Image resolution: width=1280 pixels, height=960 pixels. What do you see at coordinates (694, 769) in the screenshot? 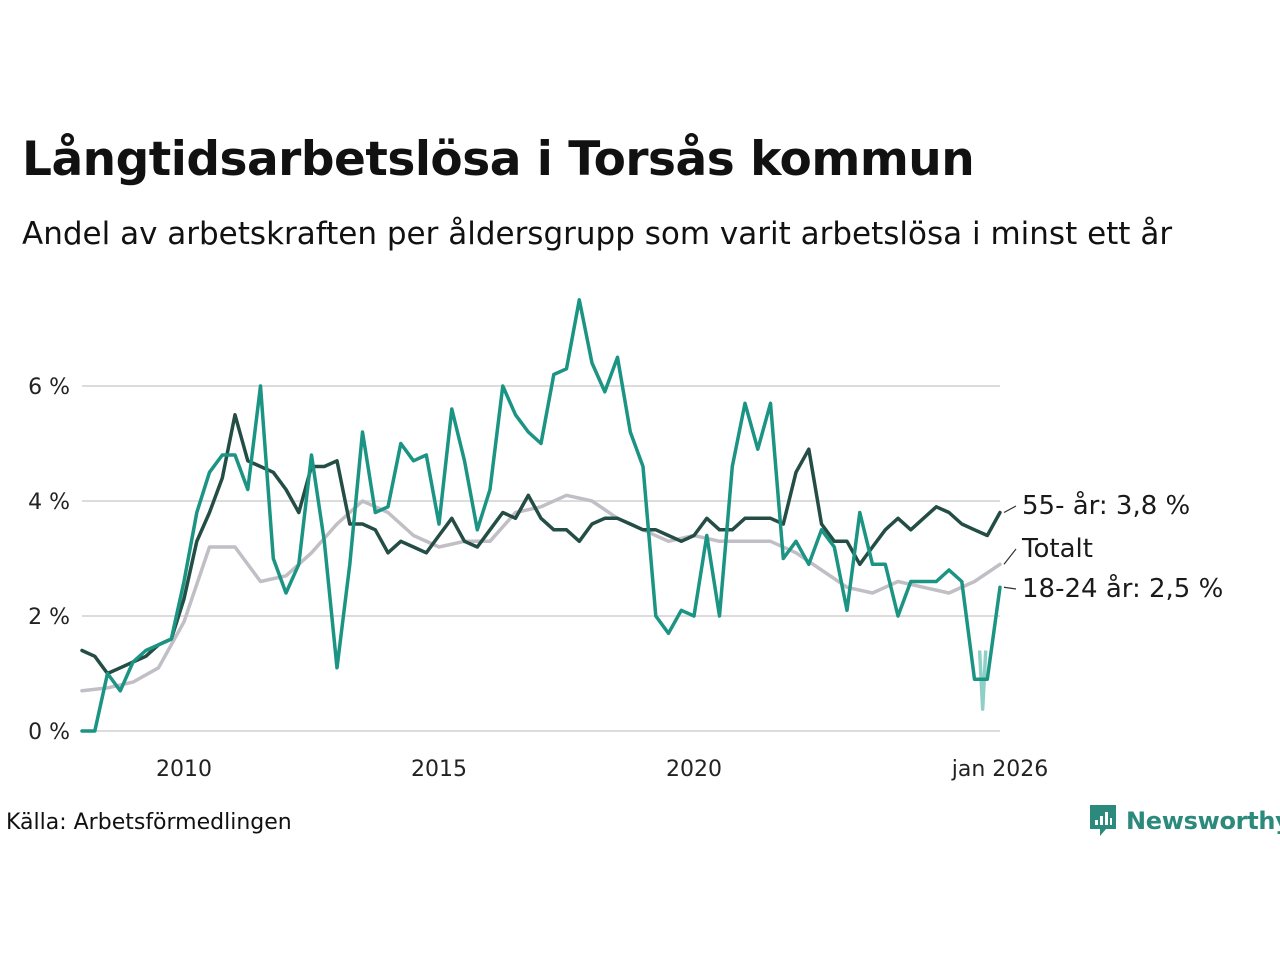
I see `x-tick-label: 2020` at bounding box center [694, 769].